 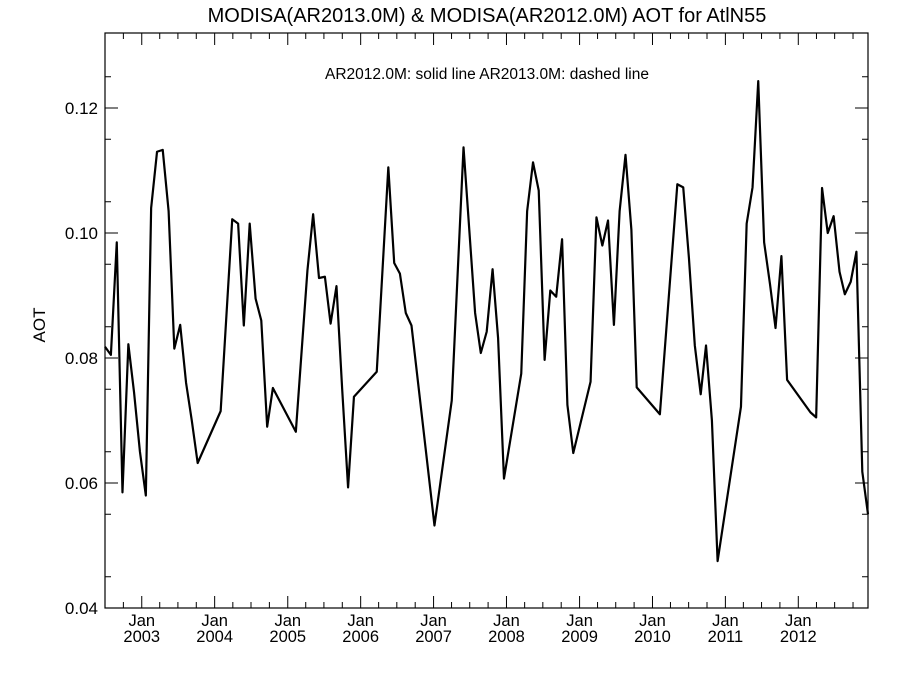 What do you see at coordinates (214, 637) in the screenshot?
I see `x-tick-year-label: 2004` at bounding box center [214, 637].